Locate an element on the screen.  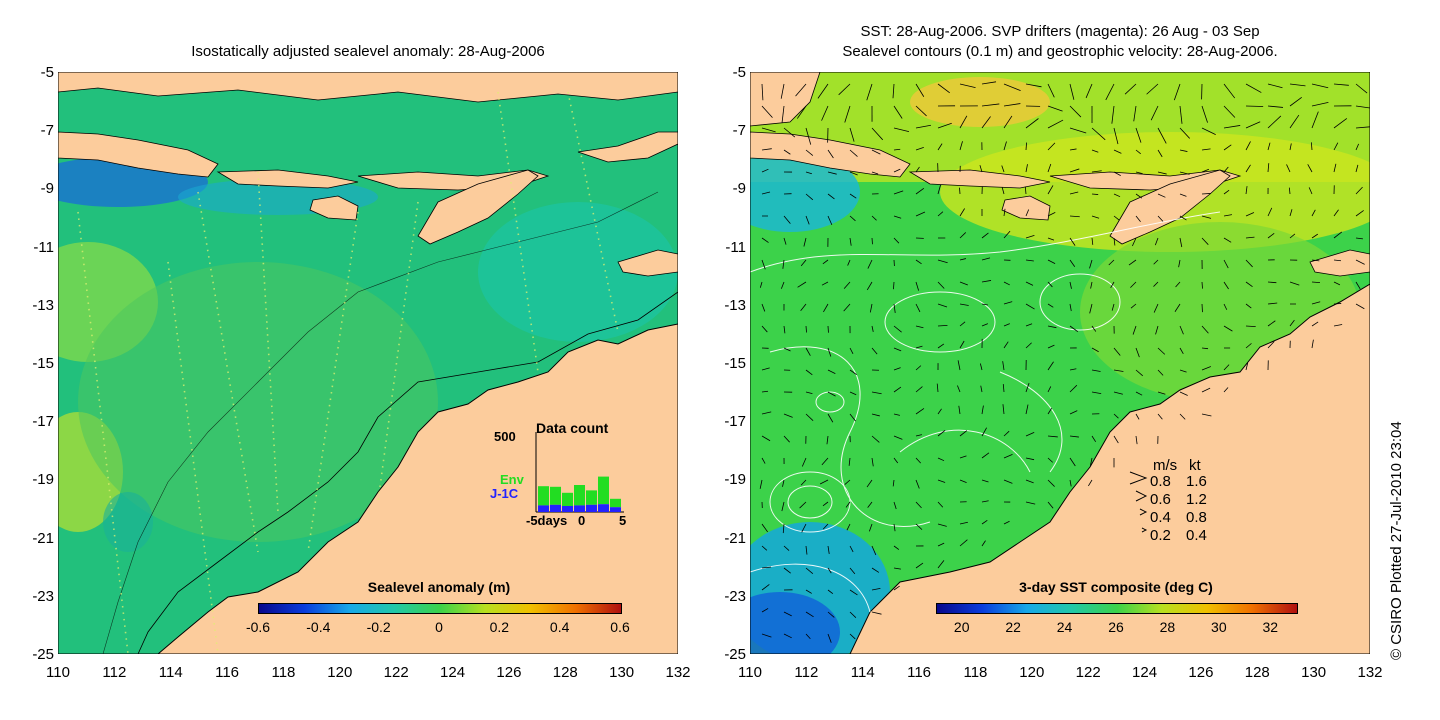
left-y-tick: -5 is located at coordinates (47, 72).